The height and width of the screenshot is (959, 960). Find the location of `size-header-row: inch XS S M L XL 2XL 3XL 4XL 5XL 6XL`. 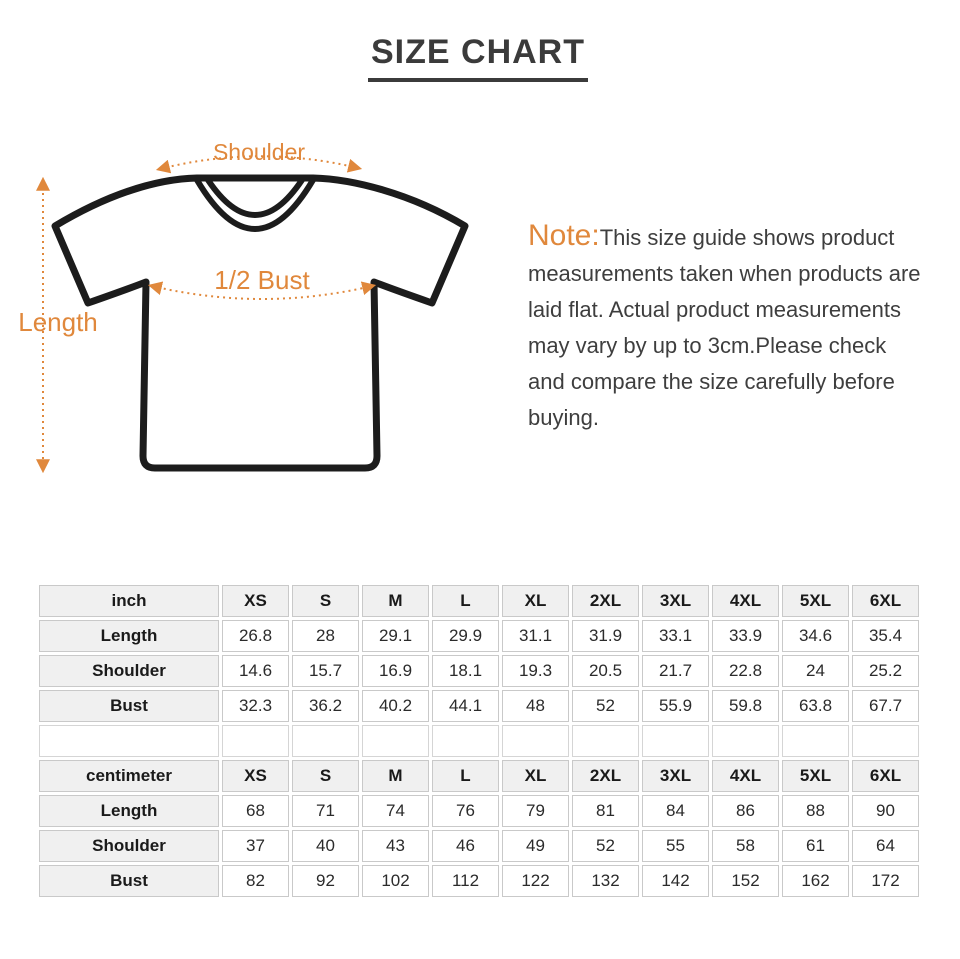

size-header-row: inch XS S M L XL 2XL 3XL 4XL 5XL 6XL is located at coordinates (479, 601).